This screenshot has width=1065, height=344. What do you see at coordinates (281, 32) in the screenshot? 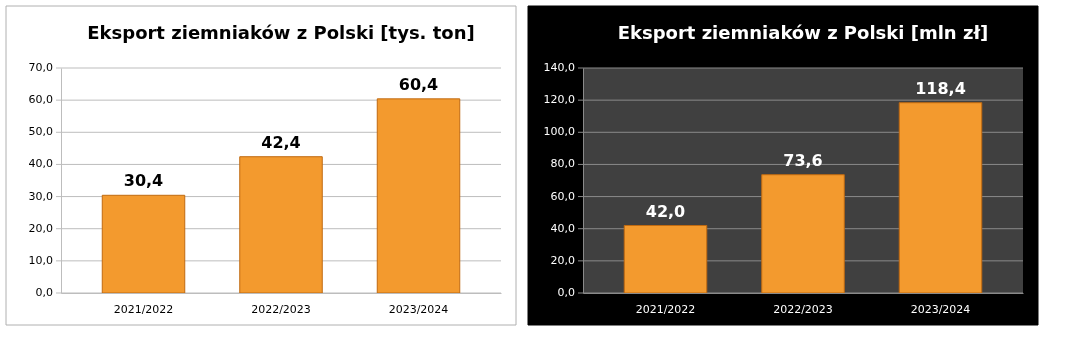
I see `chart-title: Eksport ziemniaków z Polski [tys. ton]` at bounding box center [281, 32].